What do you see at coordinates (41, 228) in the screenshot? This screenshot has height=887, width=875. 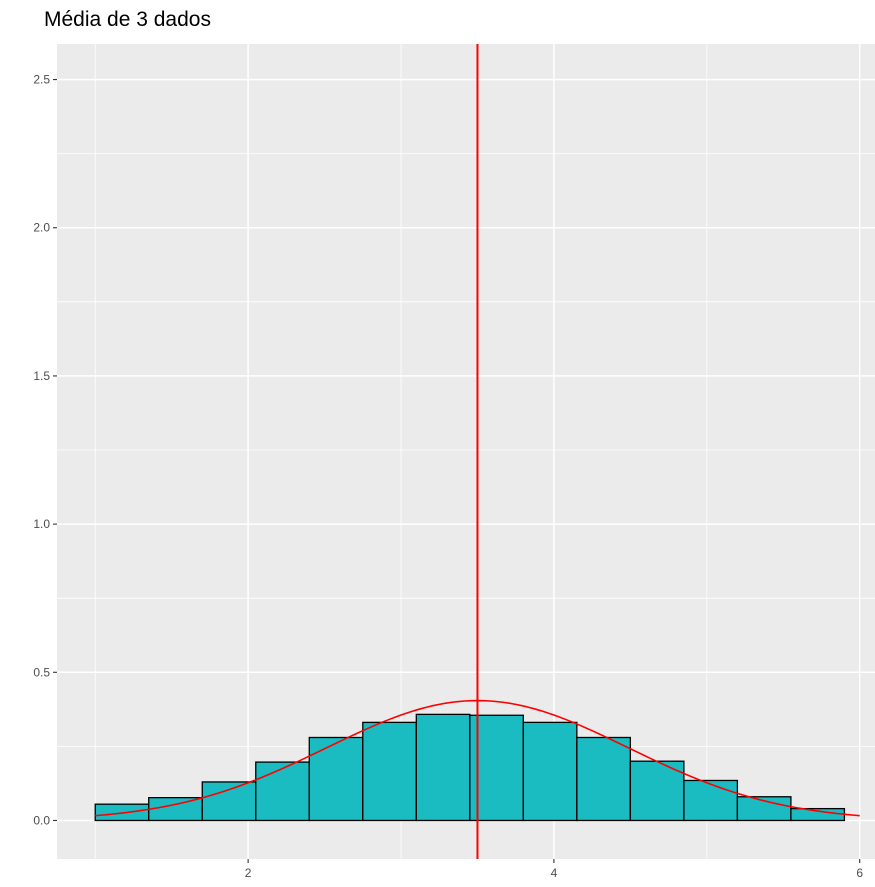 I see `y-tick-label: 2.0` at bounding box center [41, 228].